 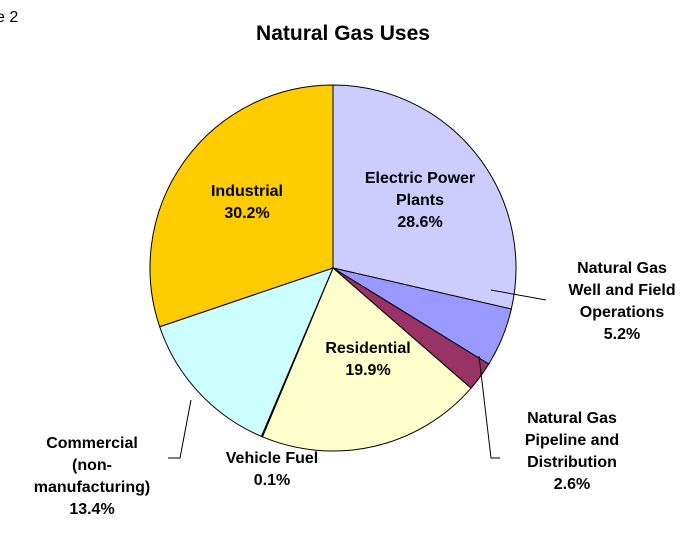 I want to click on value-label: 28.6%, so click(x=419, y=222).